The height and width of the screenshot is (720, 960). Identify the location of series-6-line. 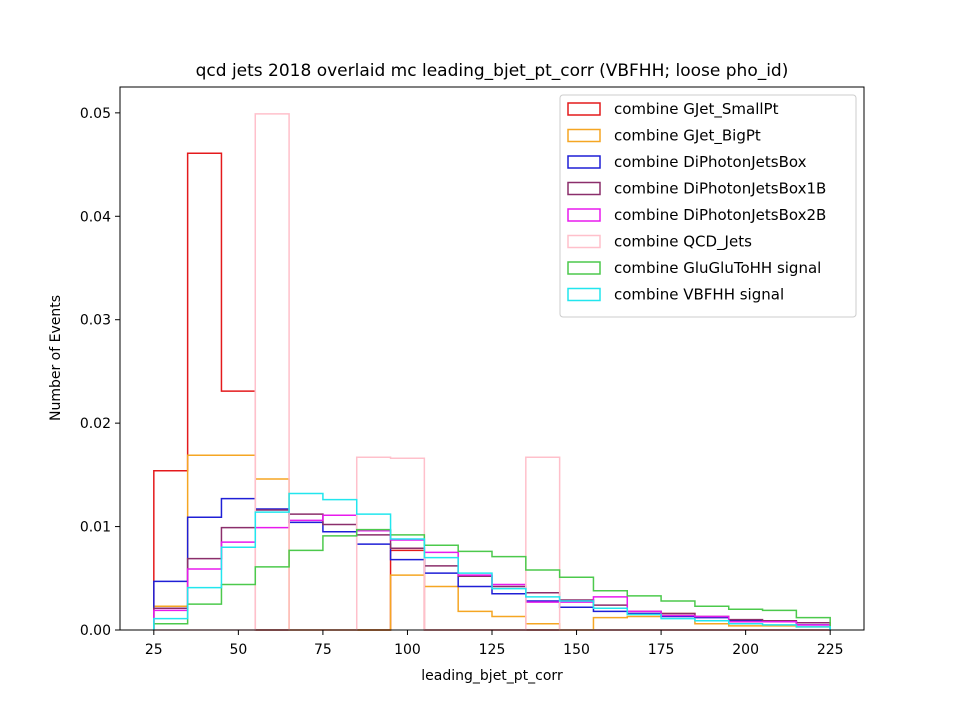
(492, 579).